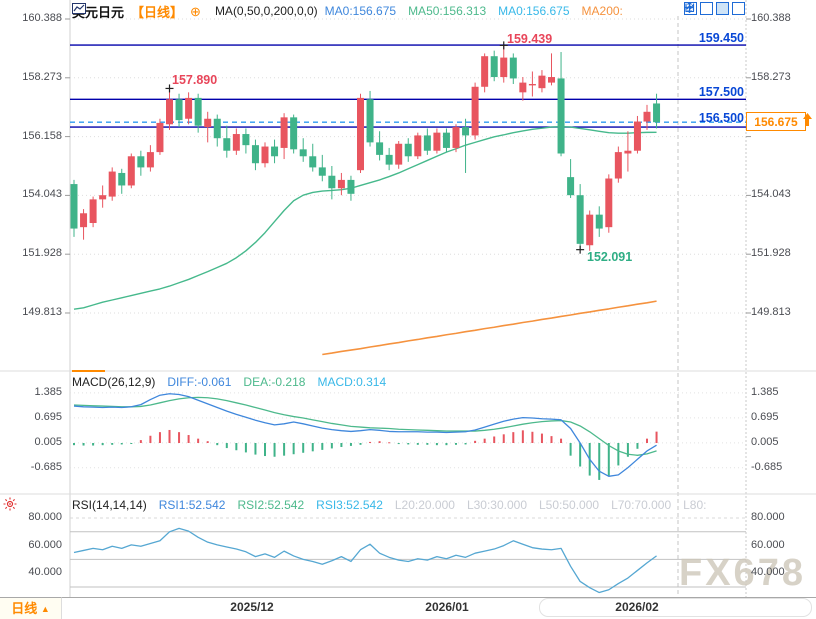  Describe the element at coordinates (352, 382) in the screenshot. I see `macd-value: MACD:0.314` at that location.